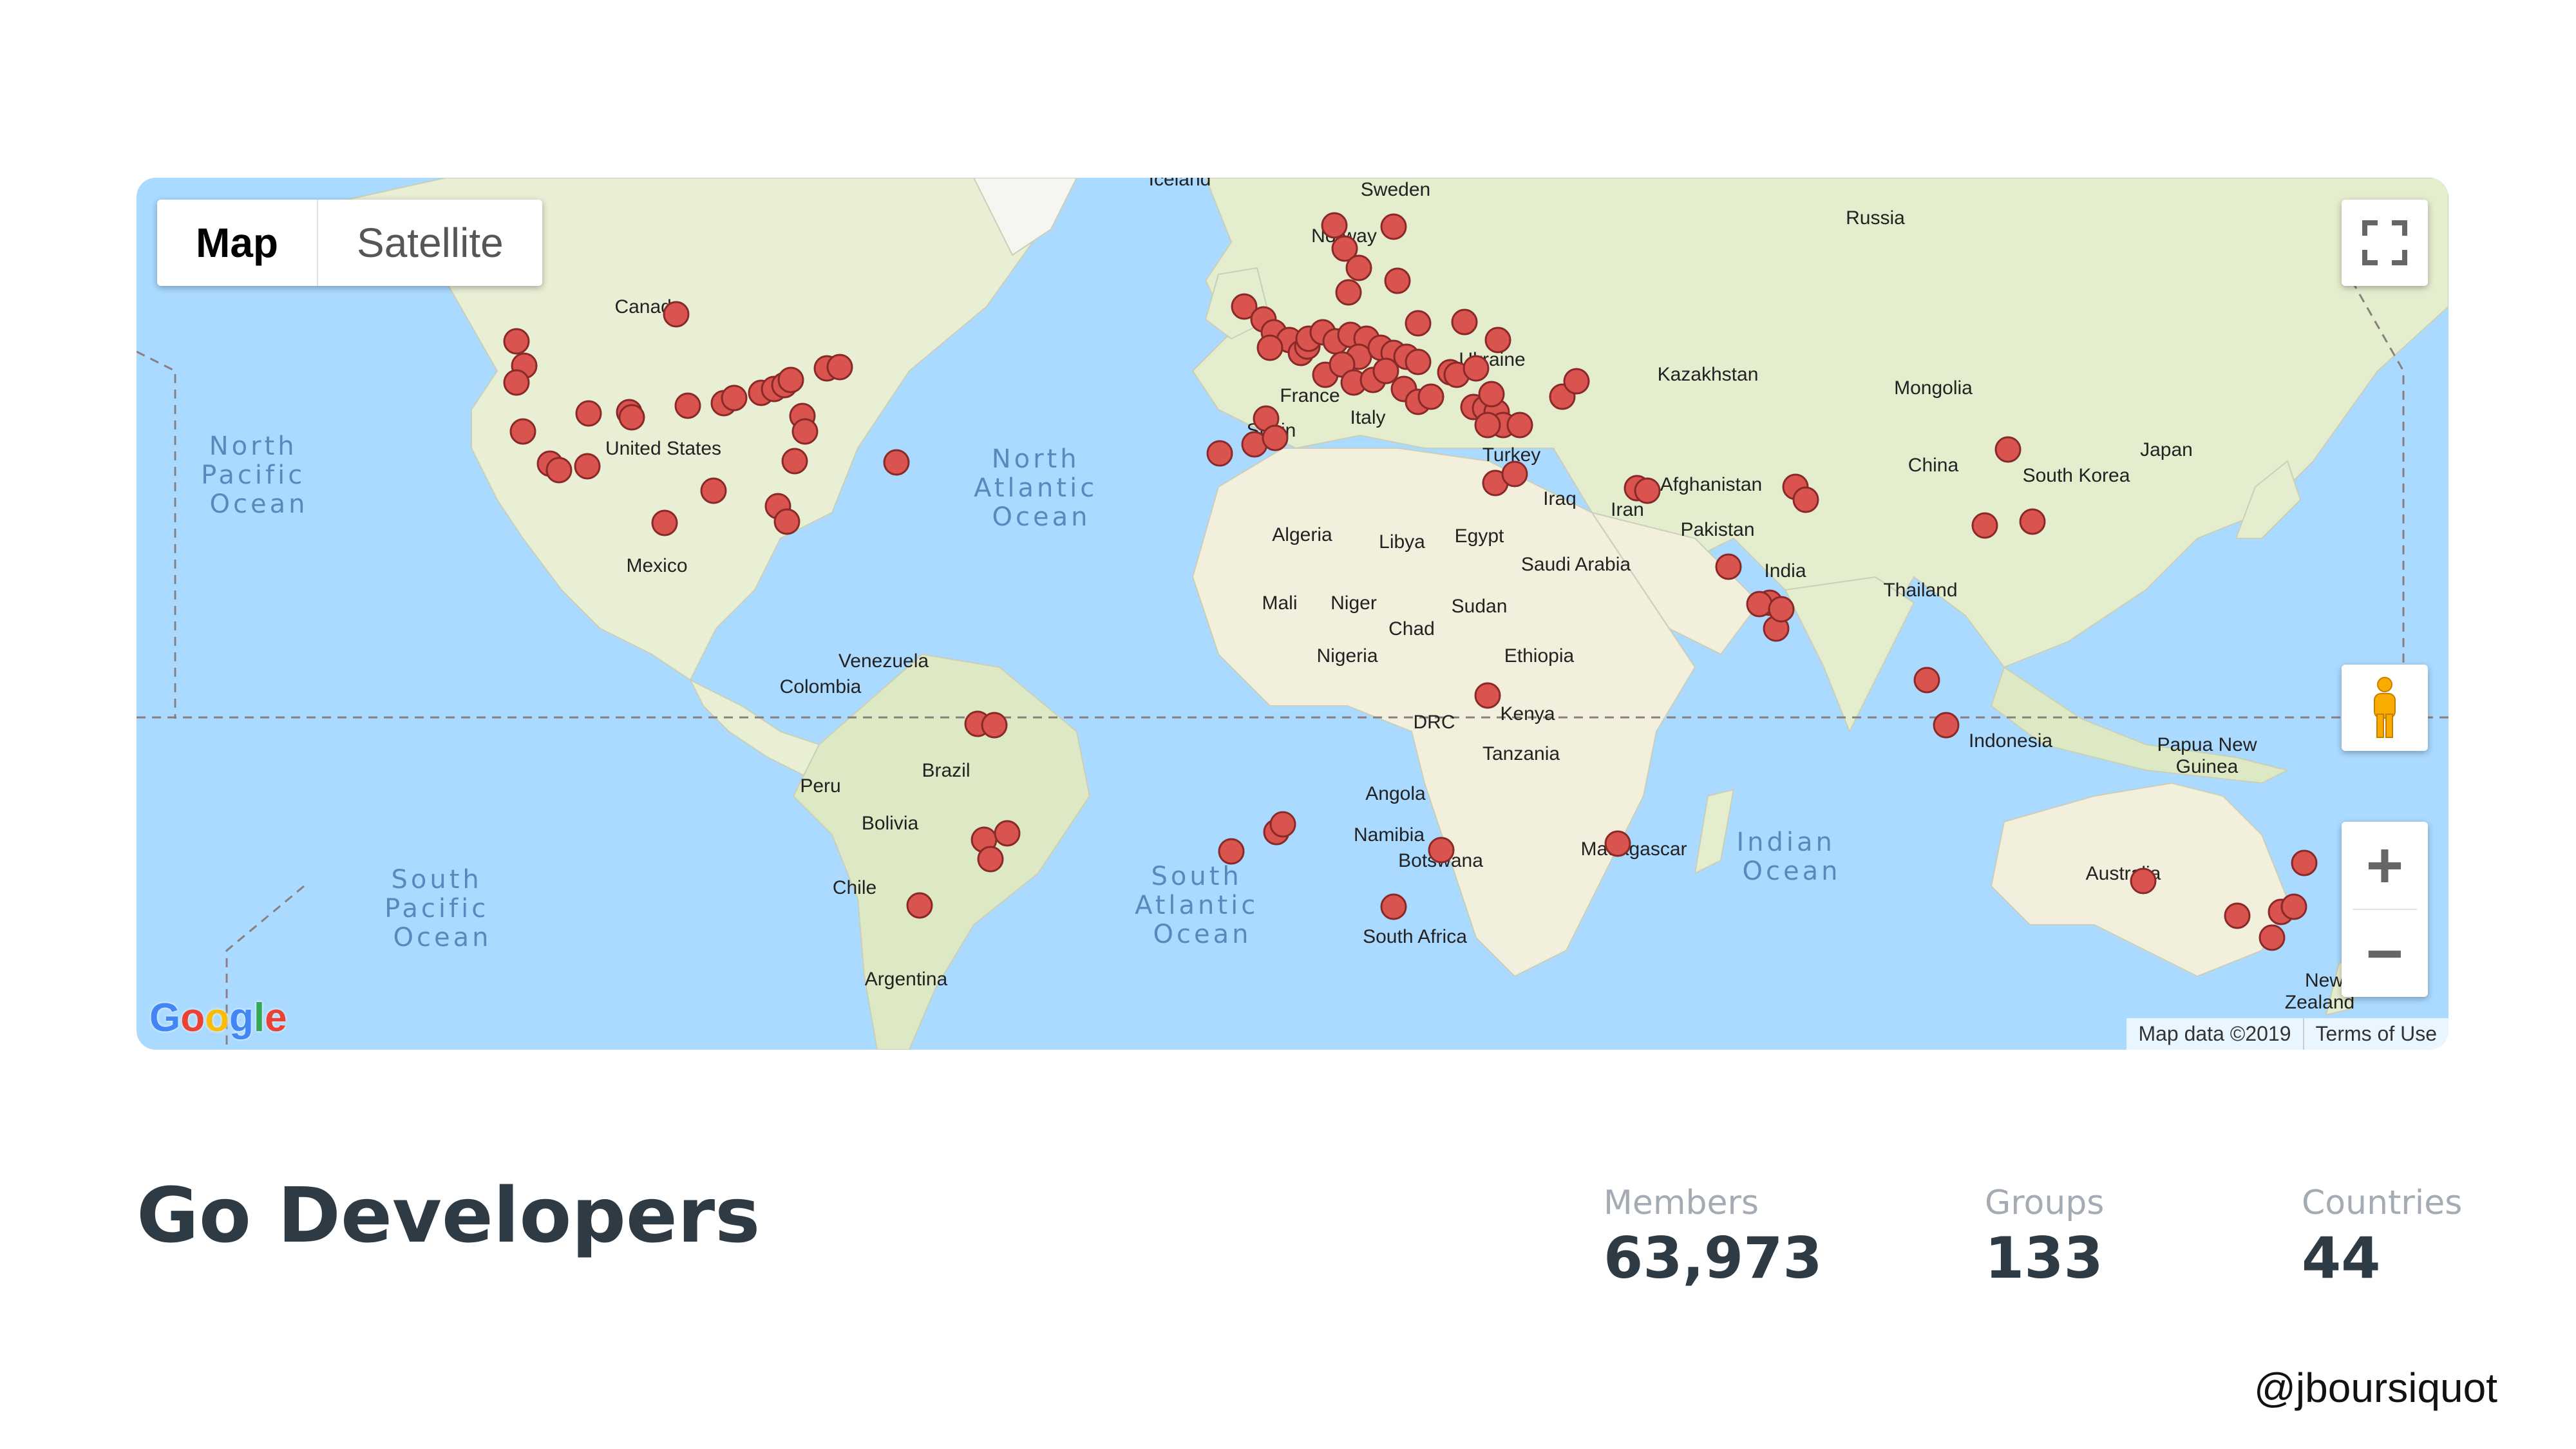  What do you see at coordinates (437, 880) in the screenshot?
I see `south-pacific-label-1: South` at bounding box center [437, 880].